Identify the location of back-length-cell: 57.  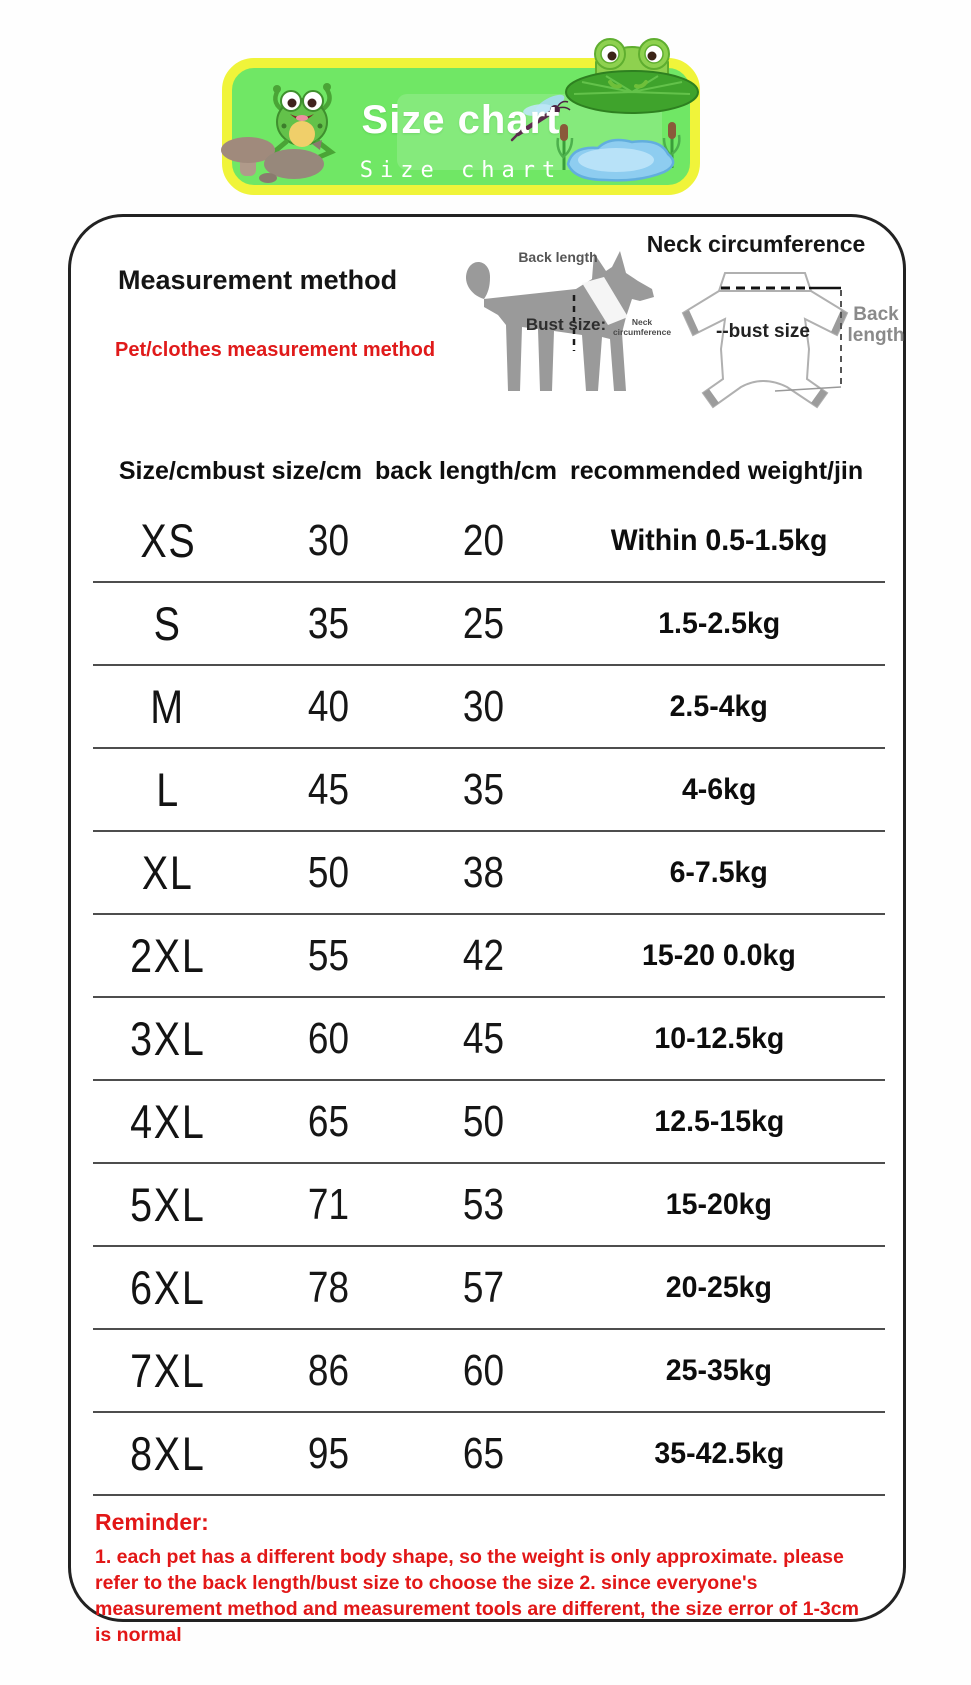
(483, 1287).